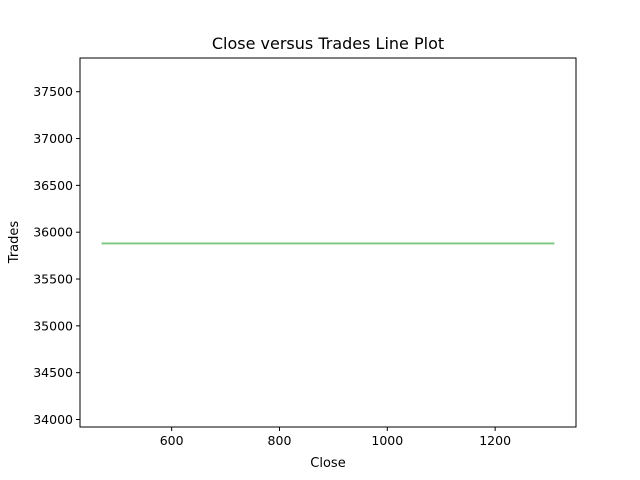  What do you see at coordinates (387, 440) in the screenshot?
I see `x-tick-label: 1000` at bounding box center [387, 440].